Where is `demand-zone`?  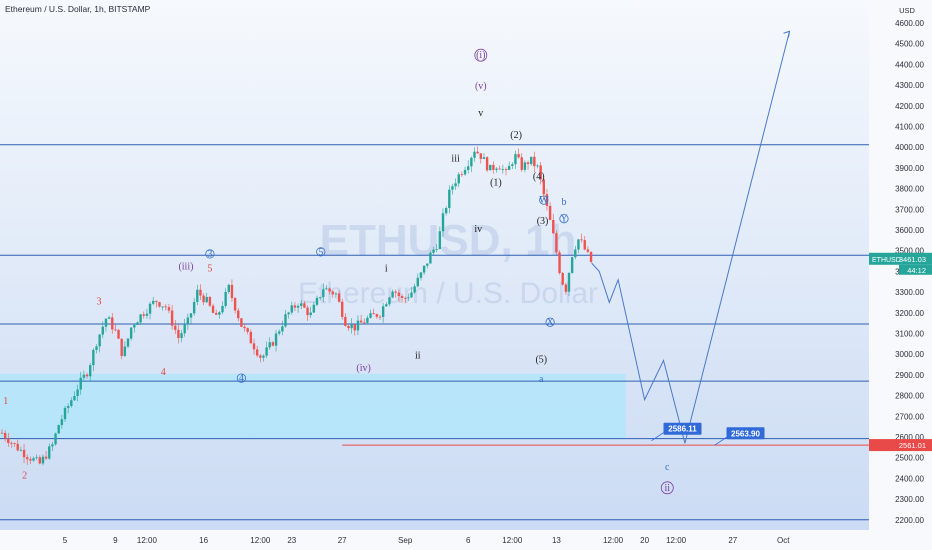
demand-zone is located at coordinates (313, 406).